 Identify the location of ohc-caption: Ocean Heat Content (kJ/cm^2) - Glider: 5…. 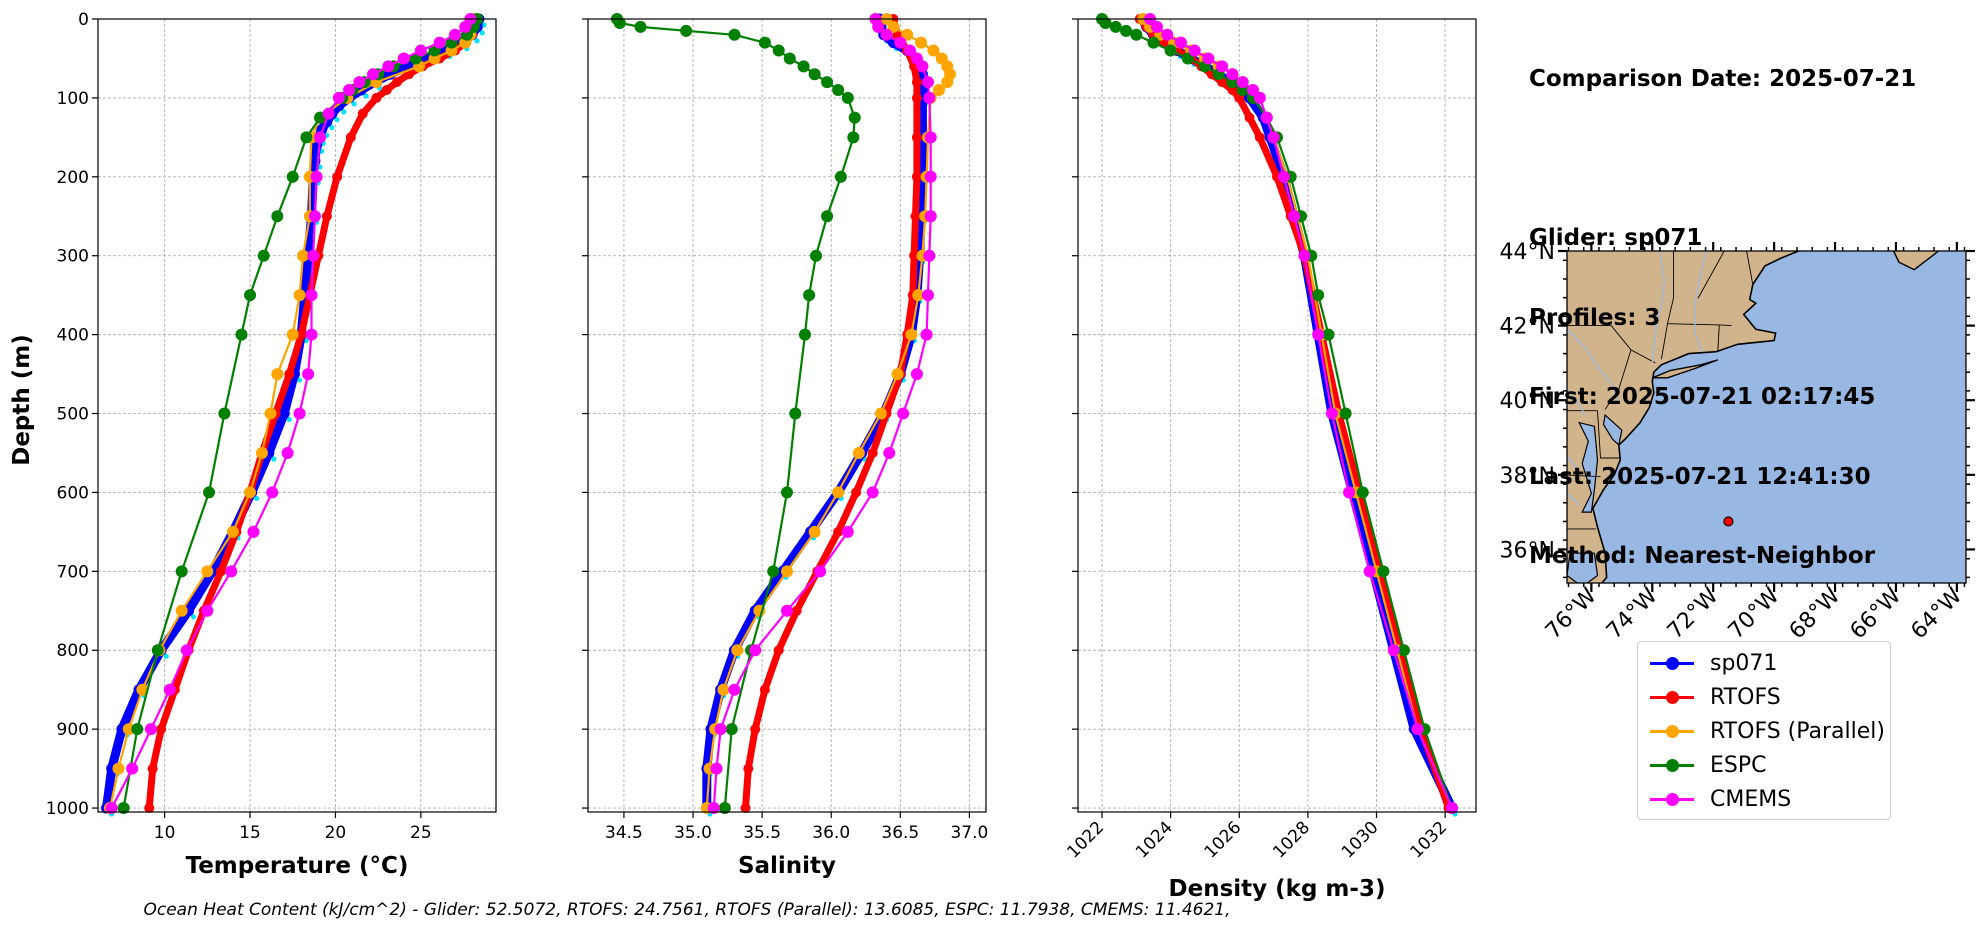
(990, 910).